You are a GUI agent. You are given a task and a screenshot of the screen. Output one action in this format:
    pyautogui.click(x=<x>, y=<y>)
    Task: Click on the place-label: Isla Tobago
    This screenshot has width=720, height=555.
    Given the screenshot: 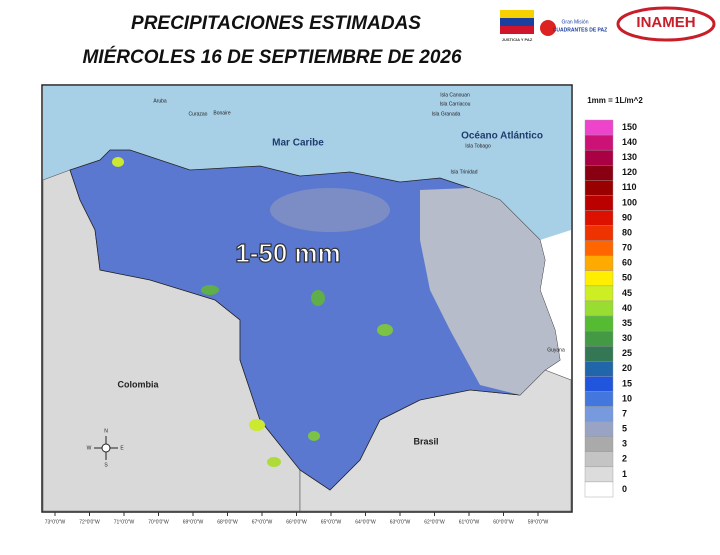 What is the action you would take?
    pyautogui.click(x=478, y=146)
    